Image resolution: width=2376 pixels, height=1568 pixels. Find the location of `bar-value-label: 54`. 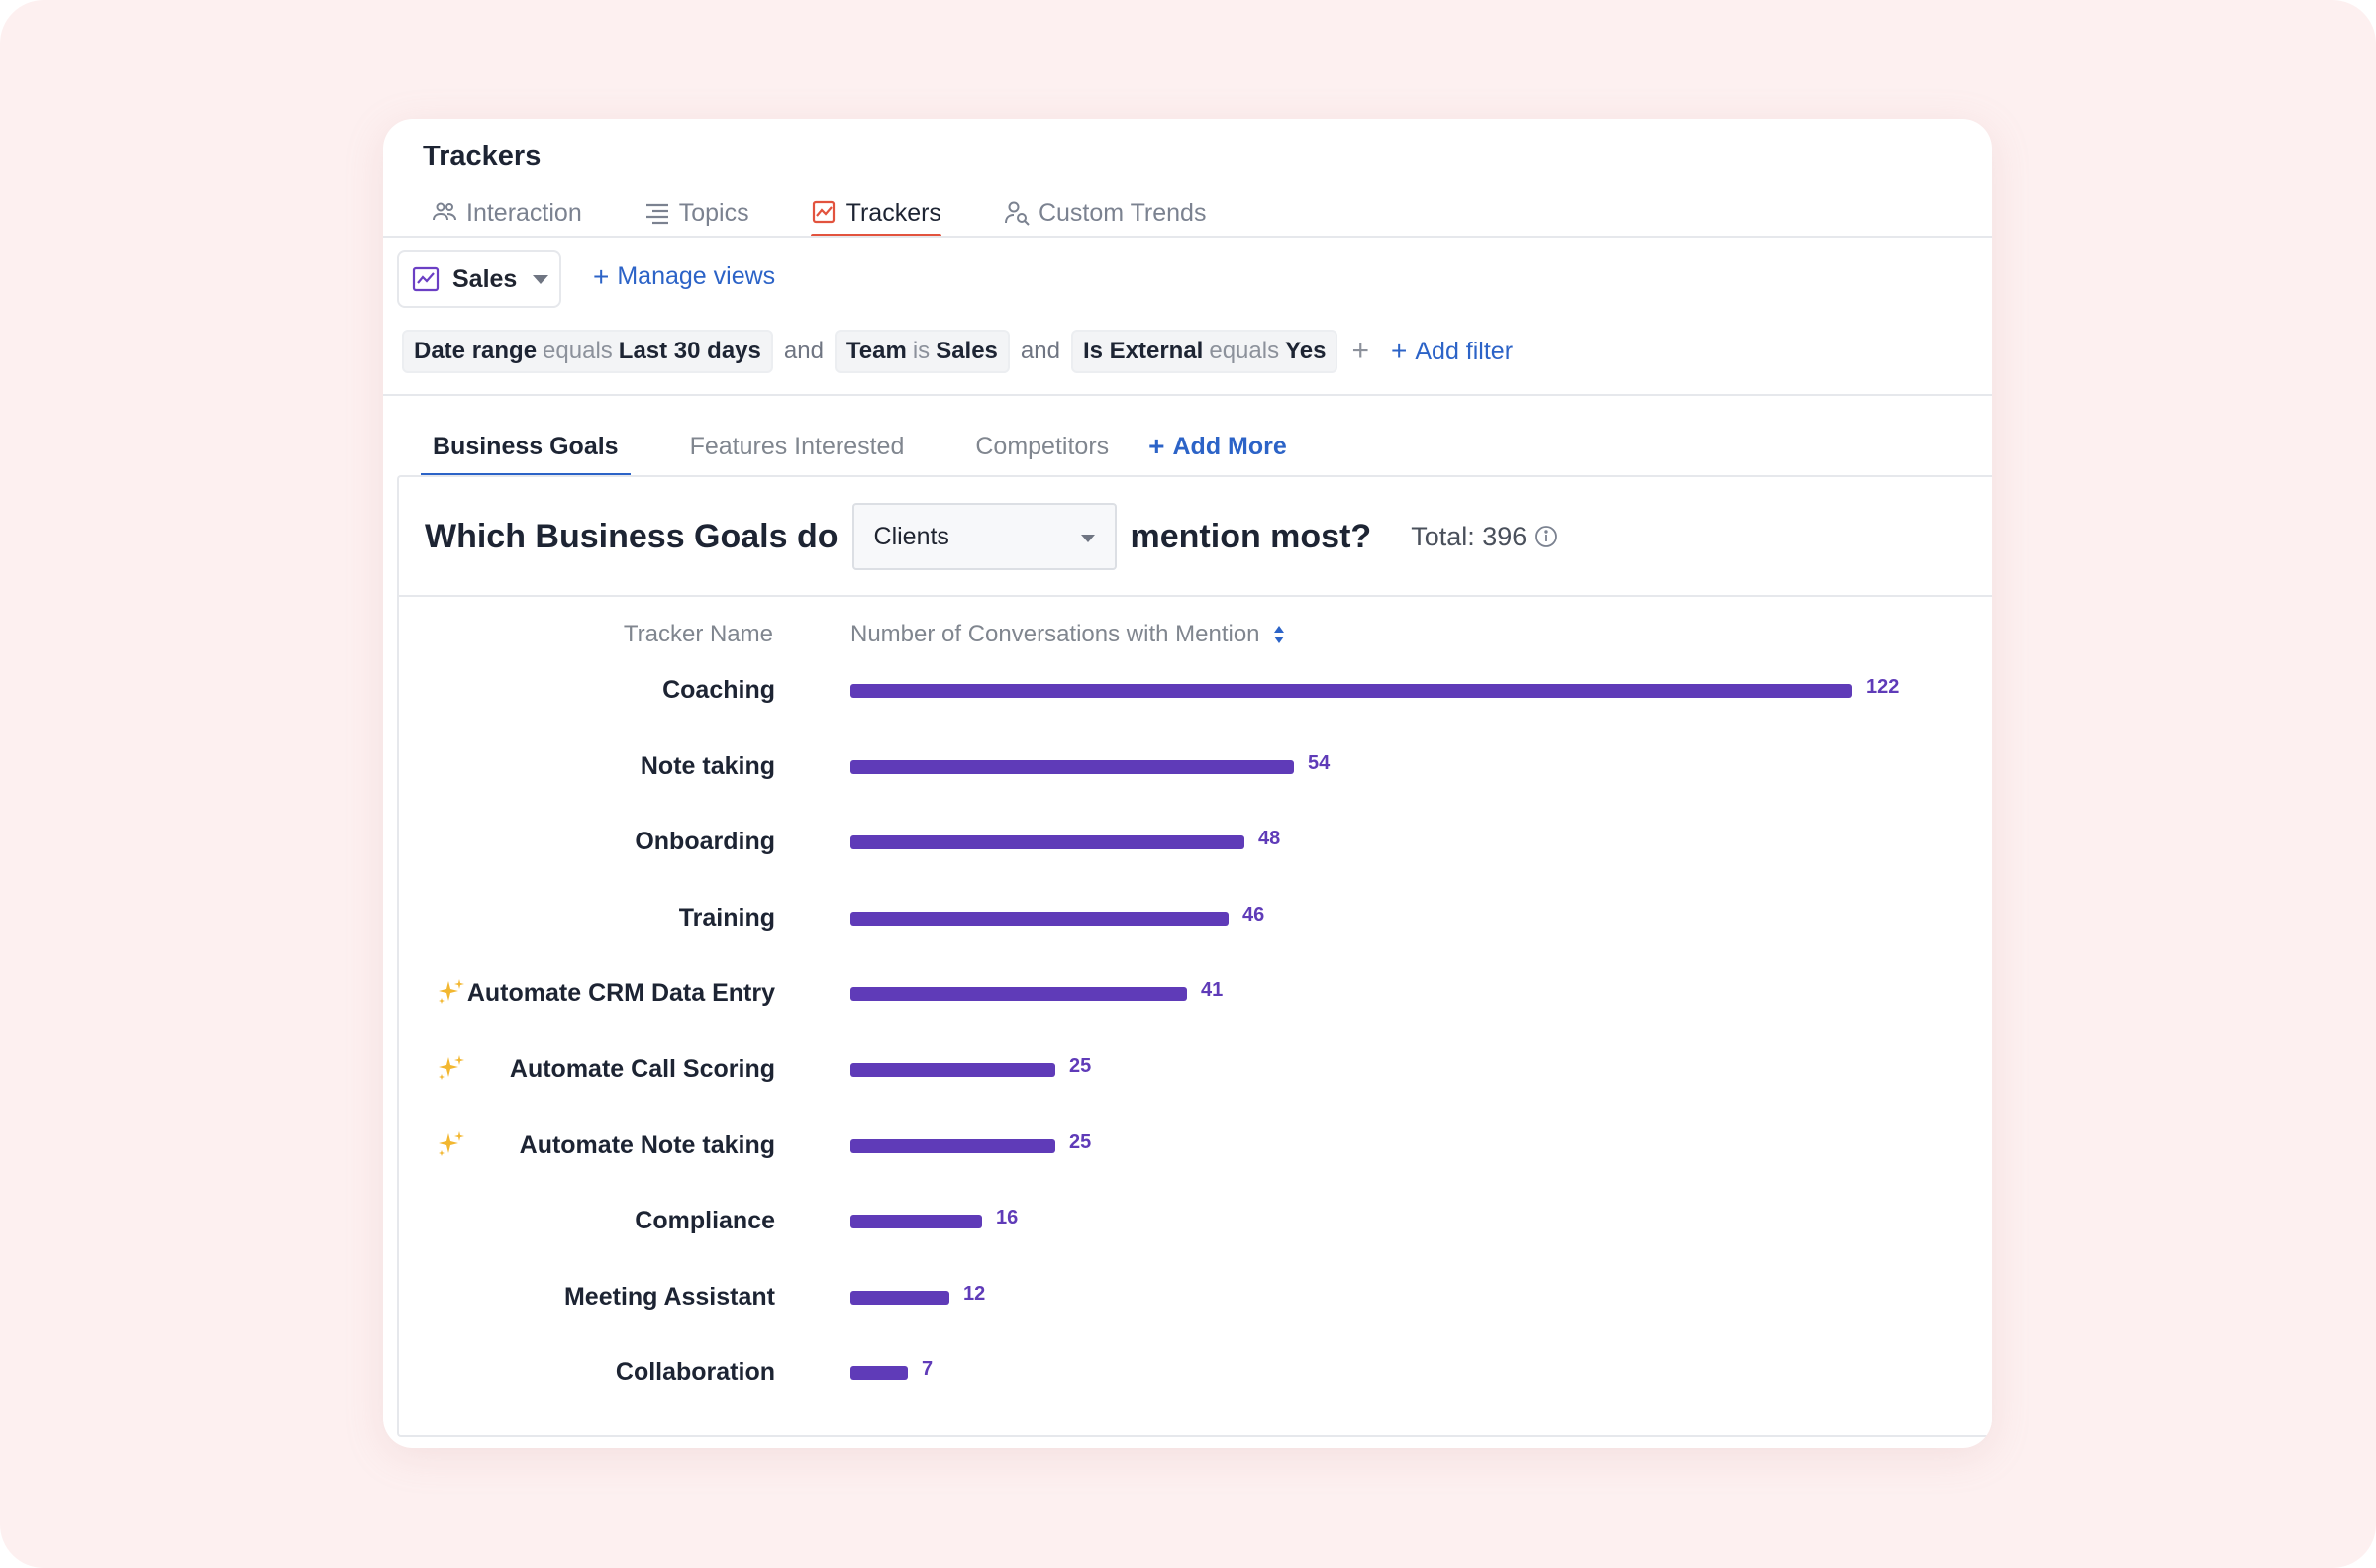

bar-value-label: 54 is located at coordinates (1319, 762).